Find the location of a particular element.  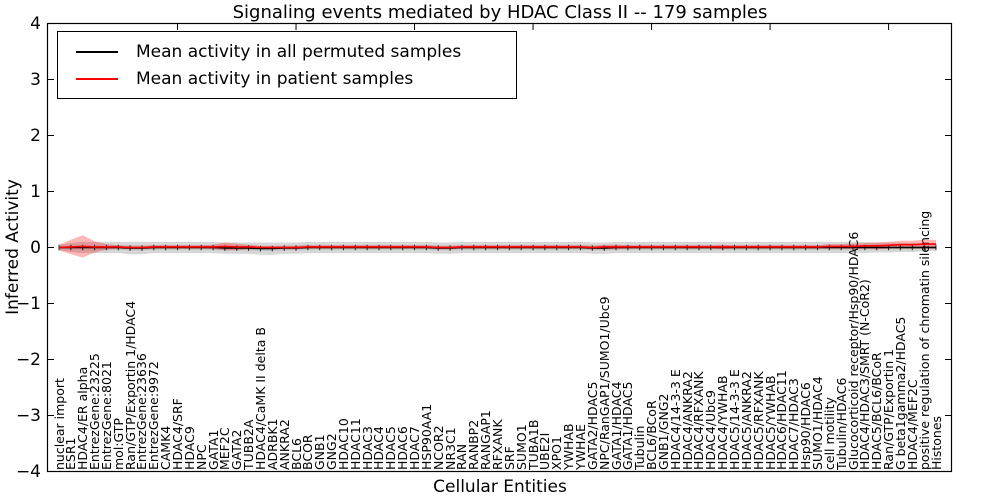

y-tick-label: −3 is located at coordinates (28, 415).